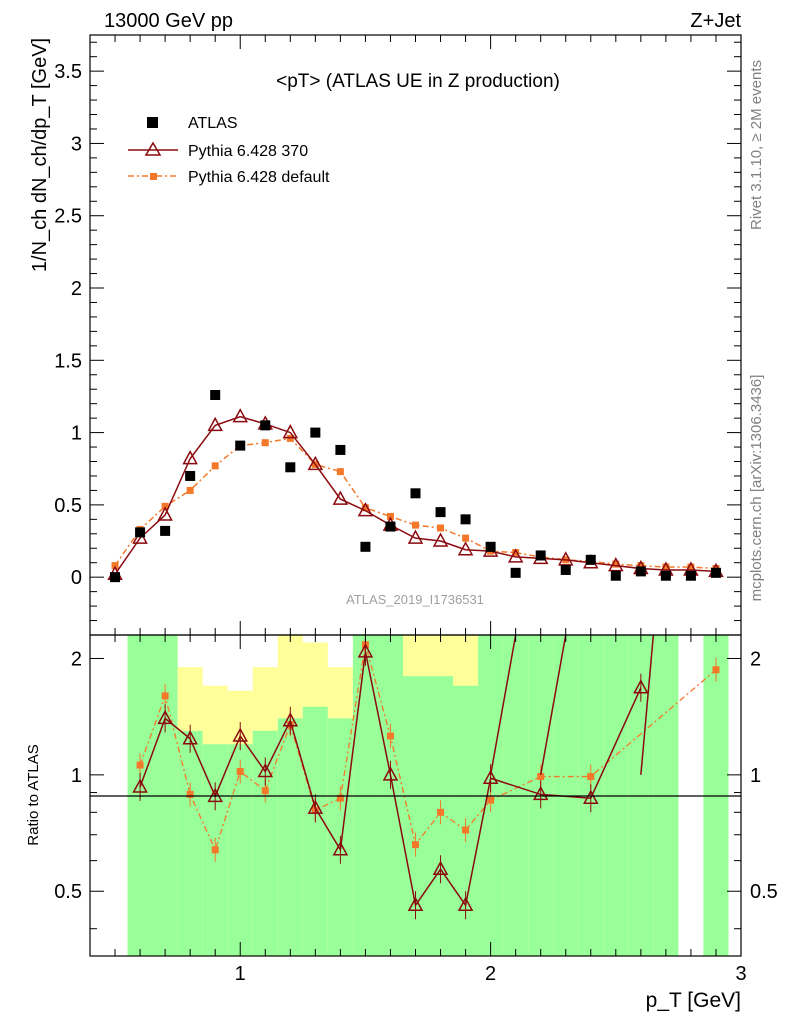 The width and height of the screenshot is (786, 1024). Describe the element at coordinates (190, 843) in the screenshot. I see `ratio-band-green` at that location.